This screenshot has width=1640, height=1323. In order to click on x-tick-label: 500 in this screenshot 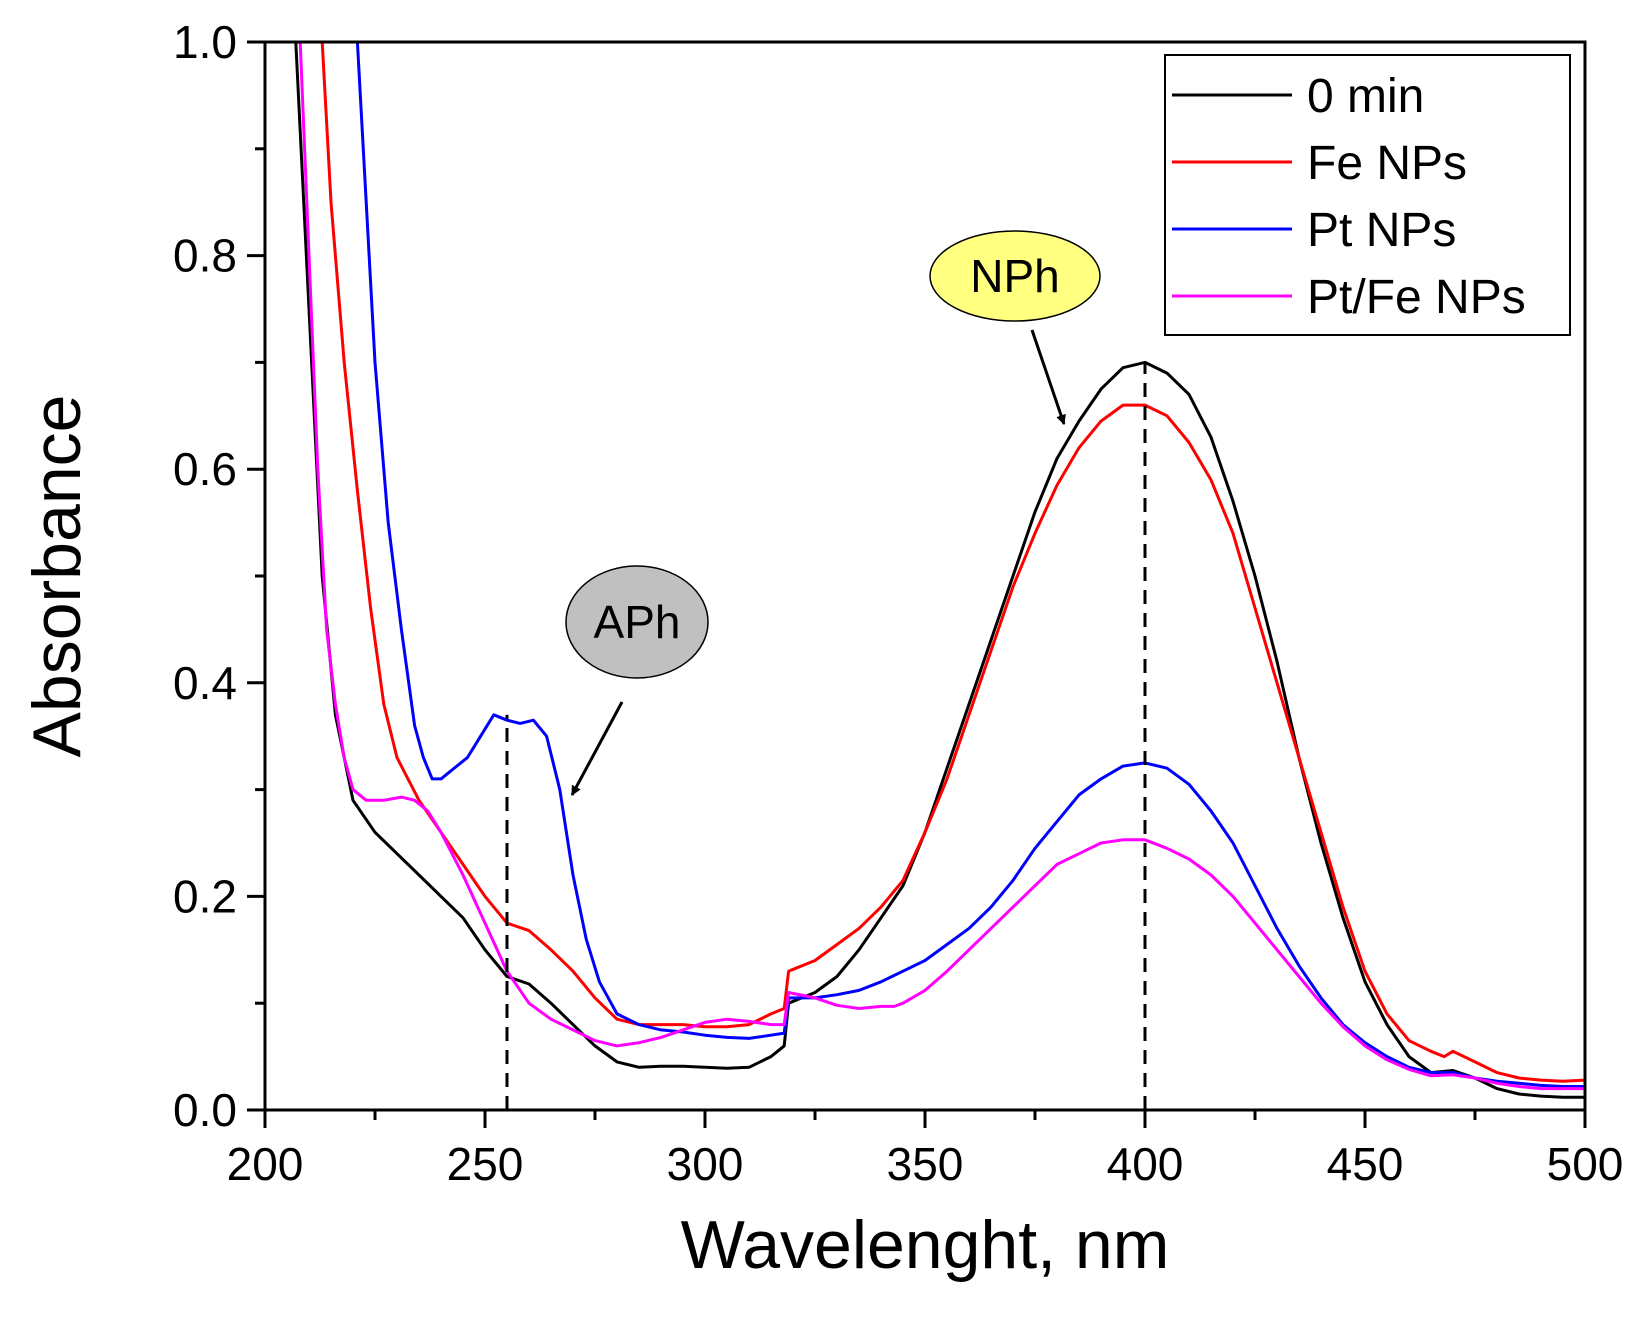, I will do `click(1585, 1164)`.